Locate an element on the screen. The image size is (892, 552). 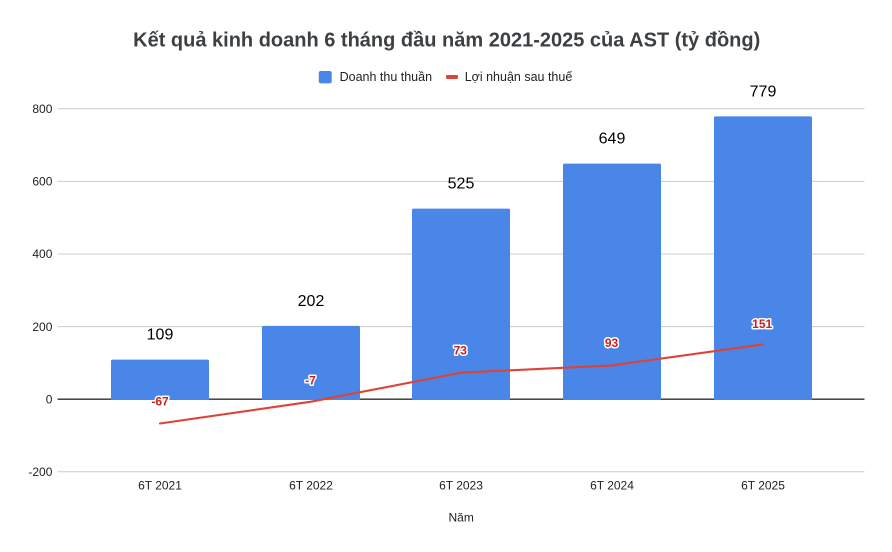
svg-text: 800 is located at coordinates (42, 109).